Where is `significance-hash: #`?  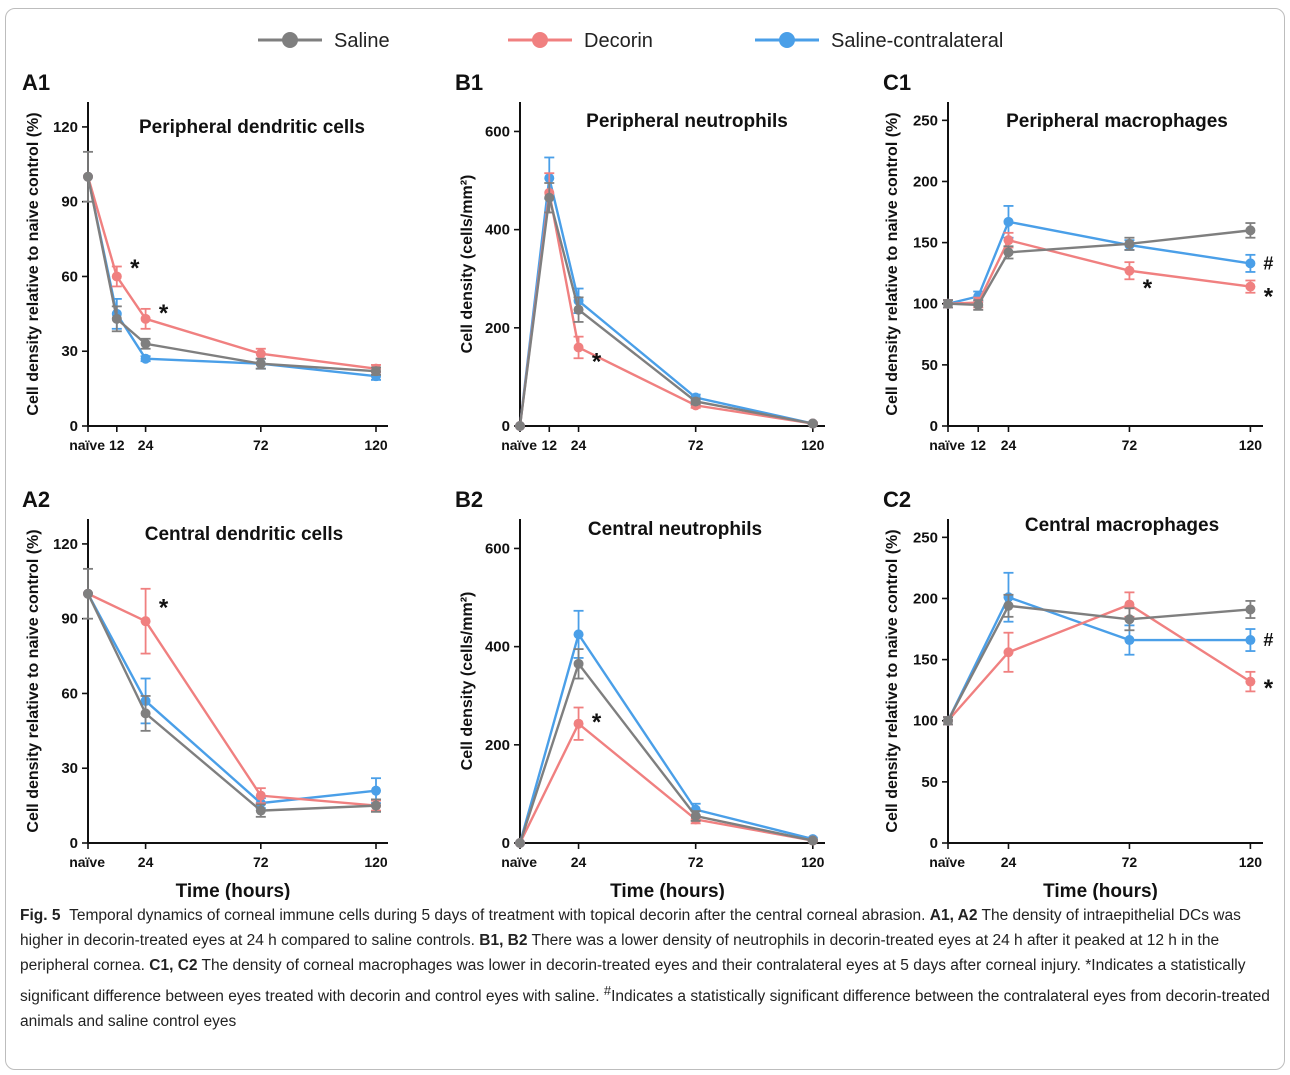 significance-hash: # is located at coordinates (1268, 640).